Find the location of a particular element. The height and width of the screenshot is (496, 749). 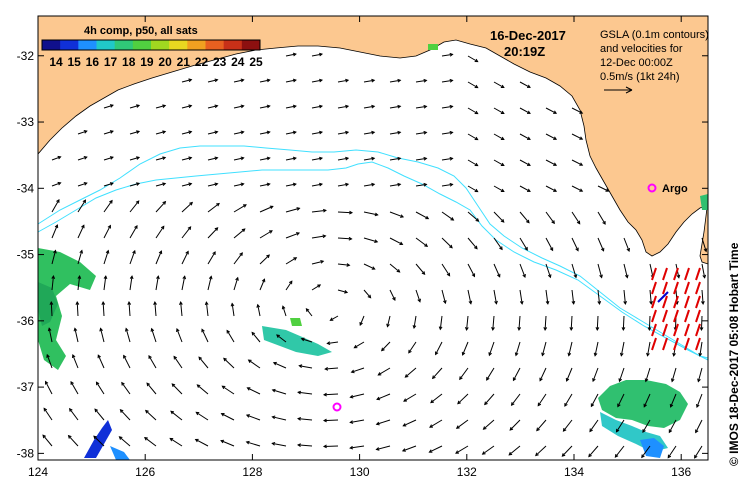

y-tick-label: -38 is located at coordinates (26, 453).